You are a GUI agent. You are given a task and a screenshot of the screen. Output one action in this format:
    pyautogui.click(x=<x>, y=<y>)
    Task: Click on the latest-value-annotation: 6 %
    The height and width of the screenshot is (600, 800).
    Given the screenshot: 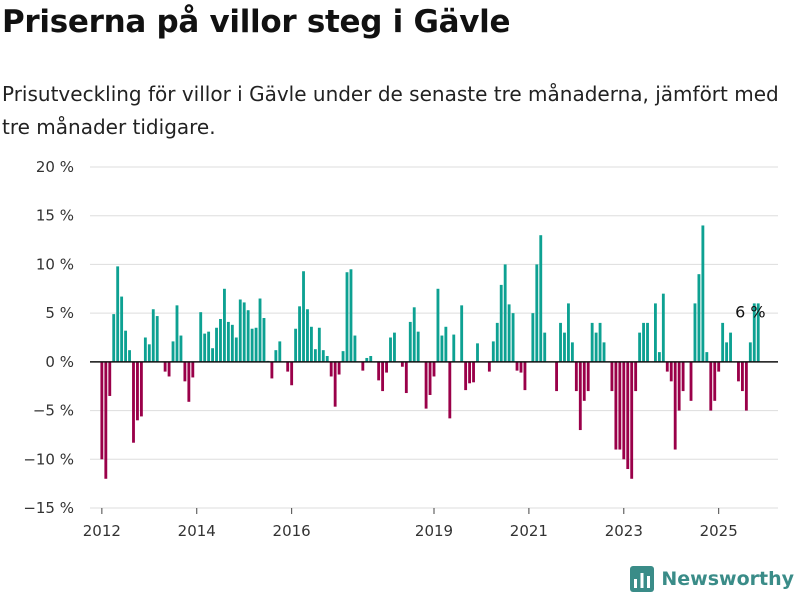 What is the action you would take?
    pyautogui.click(x=750, y=311)
    